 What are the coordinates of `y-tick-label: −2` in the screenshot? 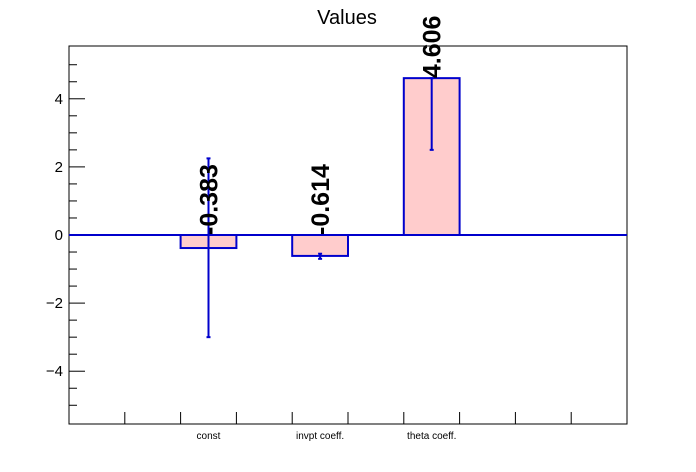 It's located at (54, 303).